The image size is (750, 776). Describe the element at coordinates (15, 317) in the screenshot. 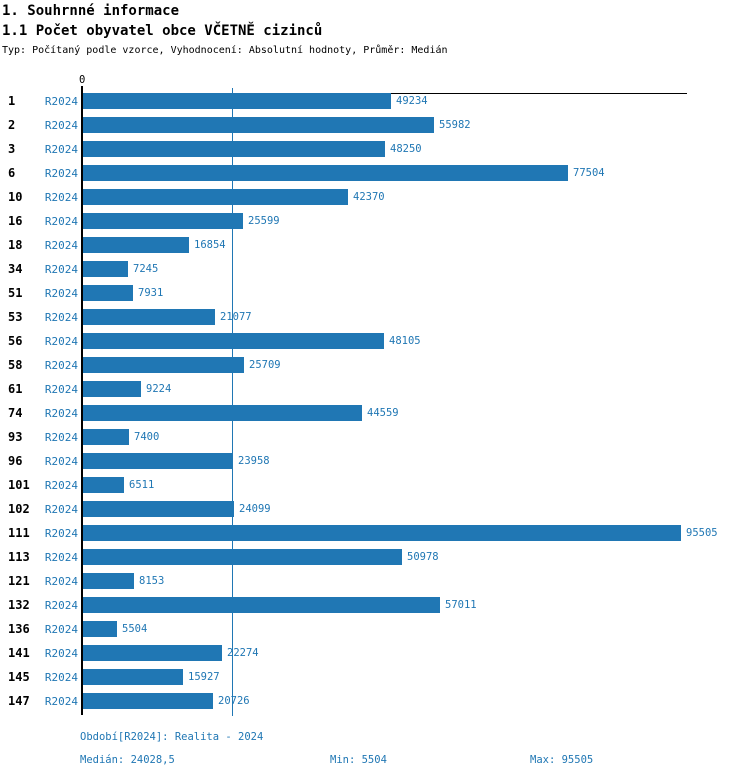

I see `row-category-label: 53` at that location.